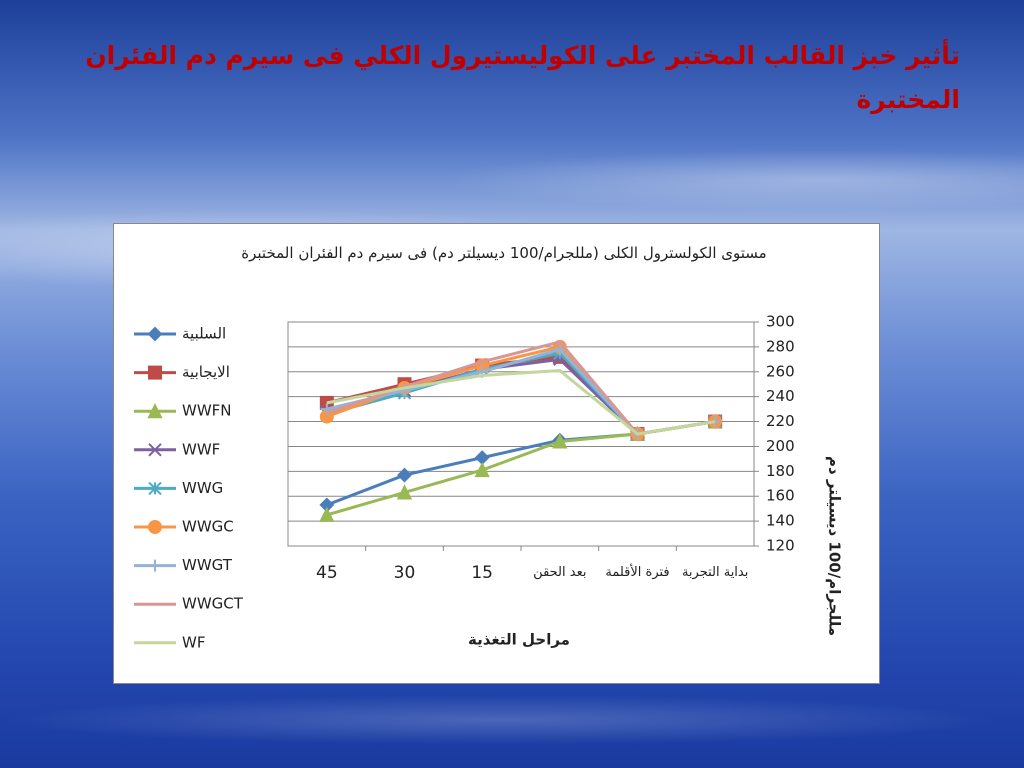 This screenshot has height=768, width=1024. Describe the element at coordinates (404, 573) in the screenshot. I see `x-tick-label: 30` at that location.